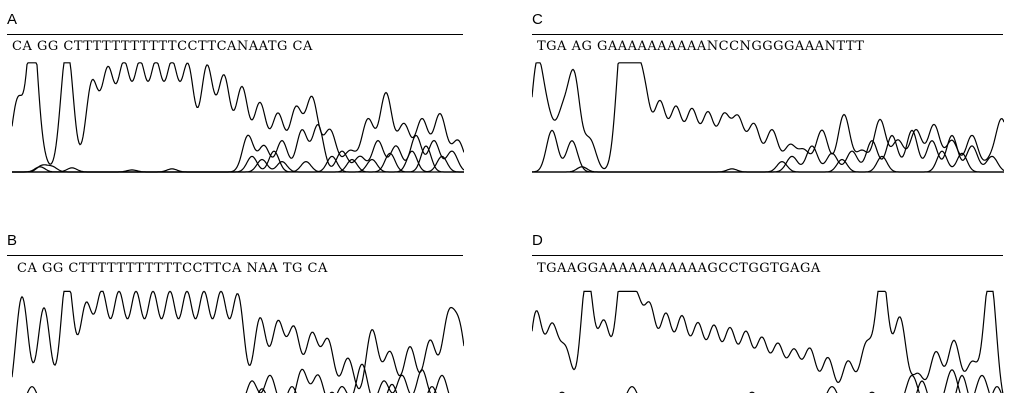 The width and height of the screenshot is (1013, 393). I want to click on base-sequence: CA GG CTTTTTTTTTTTCCTTCA NAA TG CA, so click(172, 268).